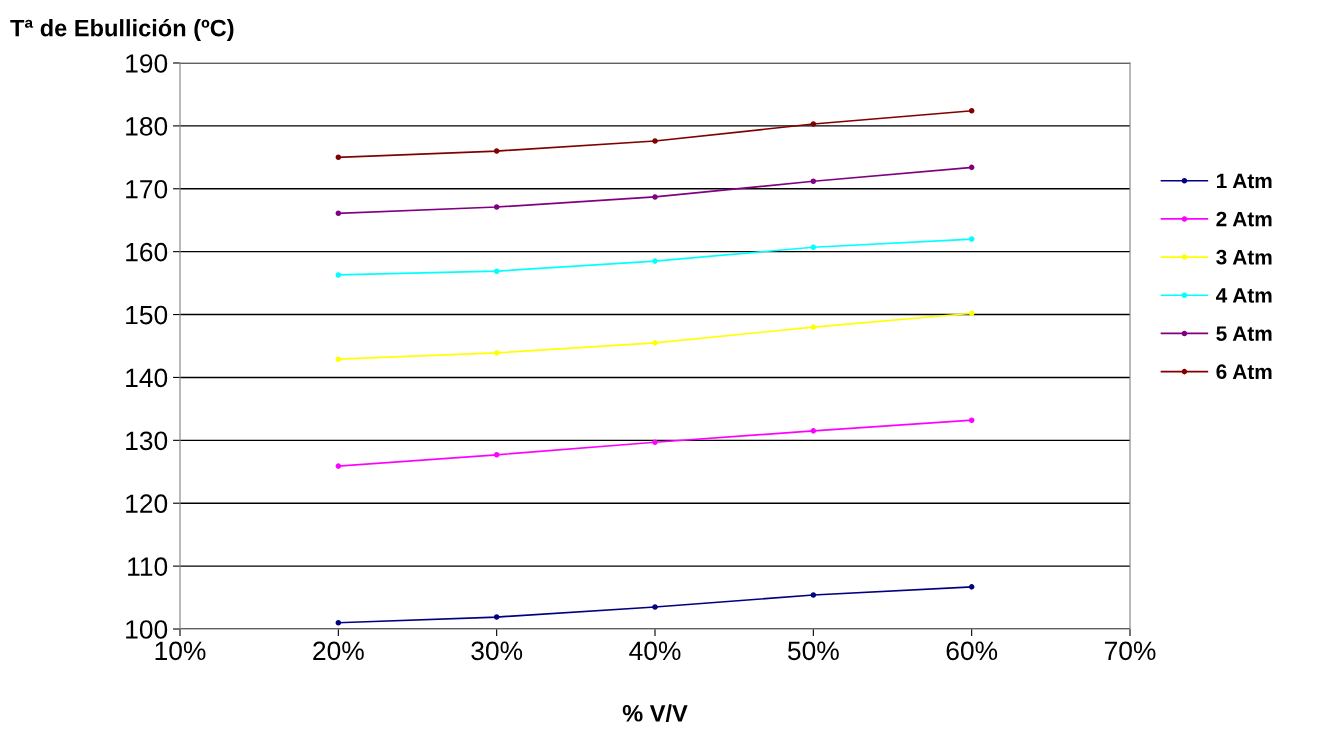 The width and height of the screenshot is (1319, 756). What do you see at coordinates (147, 378) in the screenshot?
I see `y-tick-label: 140` at bounding box center [147, 378].